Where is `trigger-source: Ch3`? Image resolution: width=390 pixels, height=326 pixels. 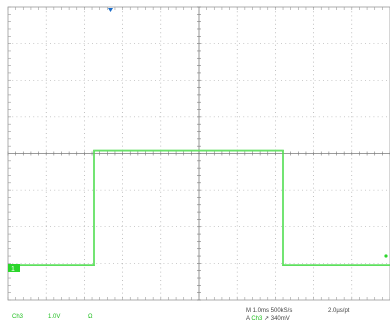 trigger-source: Ch3 is located at coordinates (257, 319).